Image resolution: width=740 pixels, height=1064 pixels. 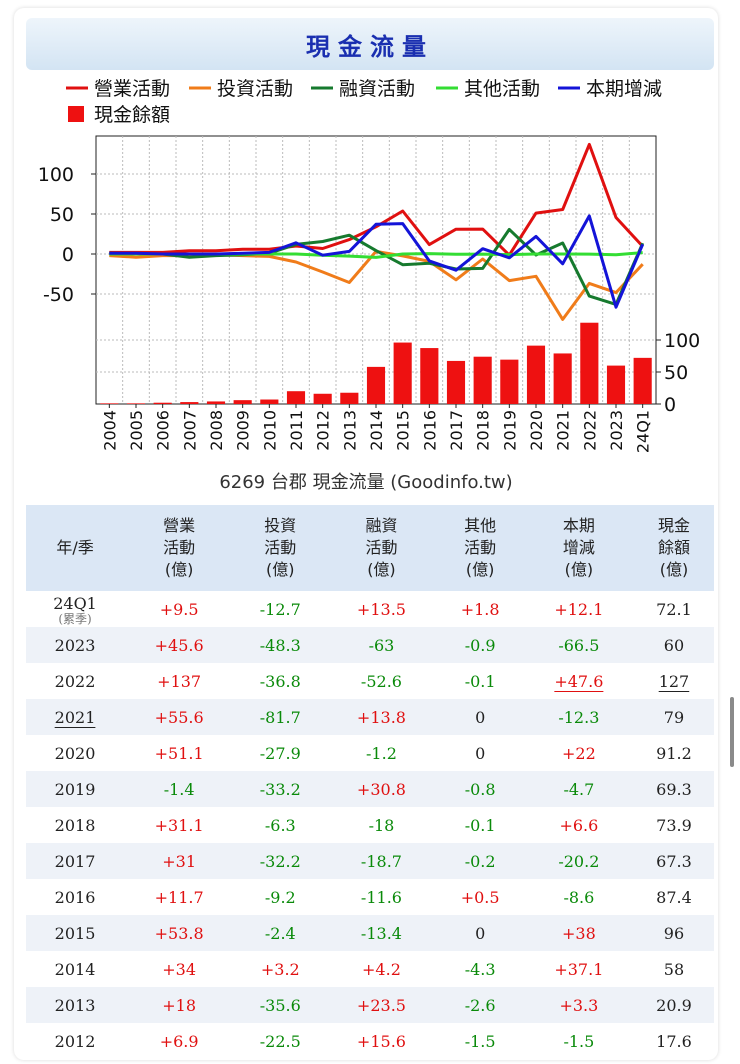 I want to click on cell-cash: 127, so click(x=673, y=681).